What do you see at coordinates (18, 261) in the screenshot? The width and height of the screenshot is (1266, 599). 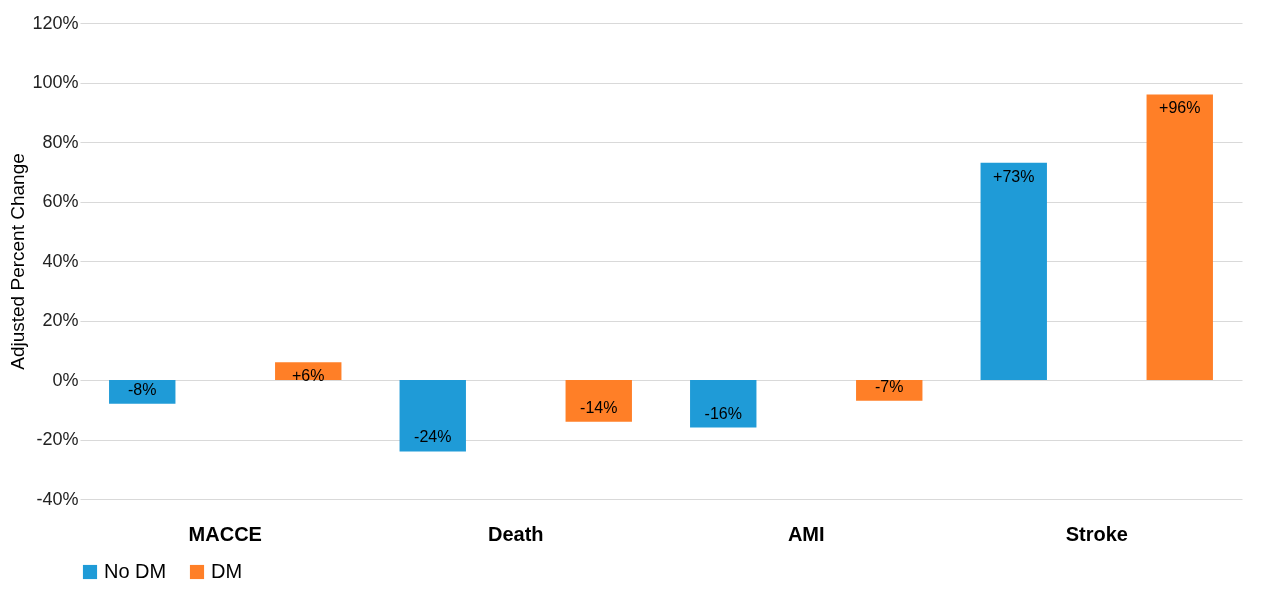 I see `y-axis-title: Adjusted Percent Change` at bounding box center [18, 261].